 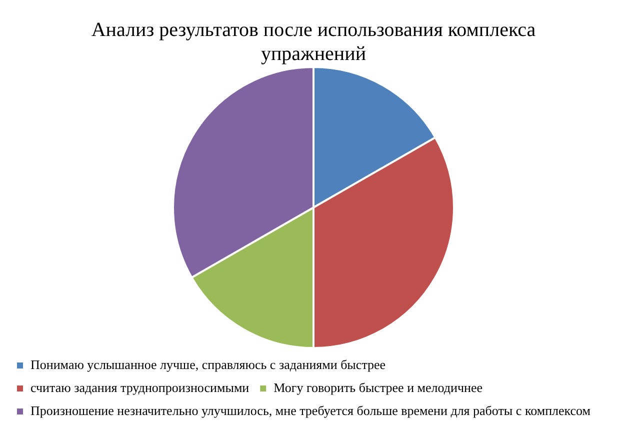 I want to click on legend-label: Произношение незначительно улучшилось, мне требуется больше времени для работы с комплексом, so click(x=310, y=410).